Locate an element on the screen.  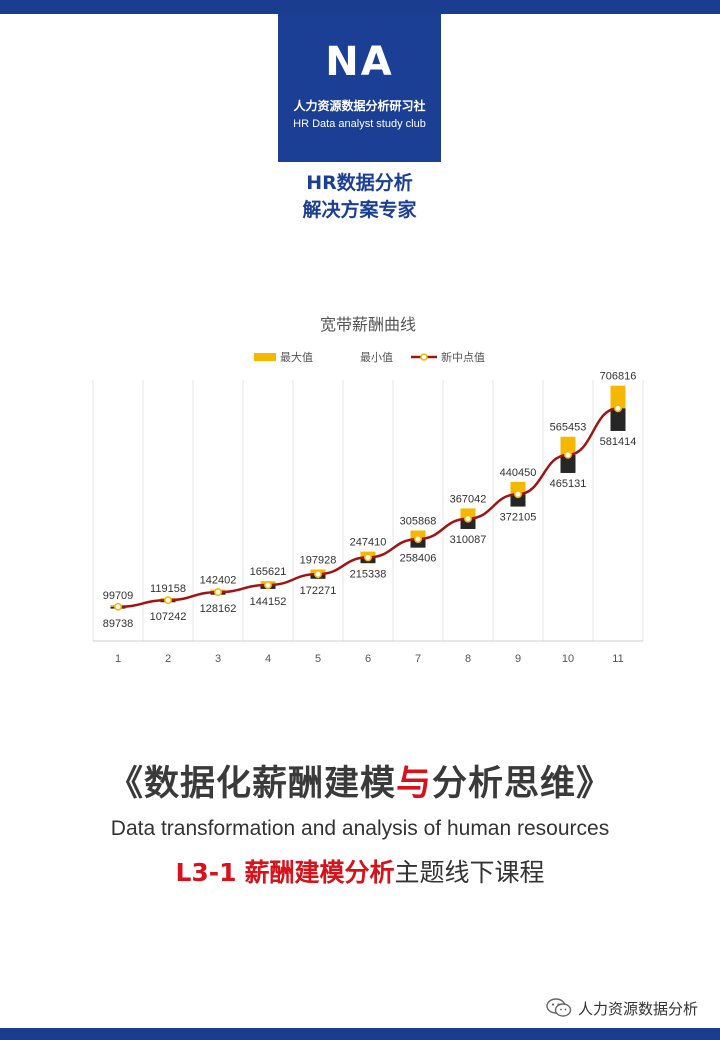
tagline: HR数据分析 解决方案专家 is located at coordinates (359, 197).